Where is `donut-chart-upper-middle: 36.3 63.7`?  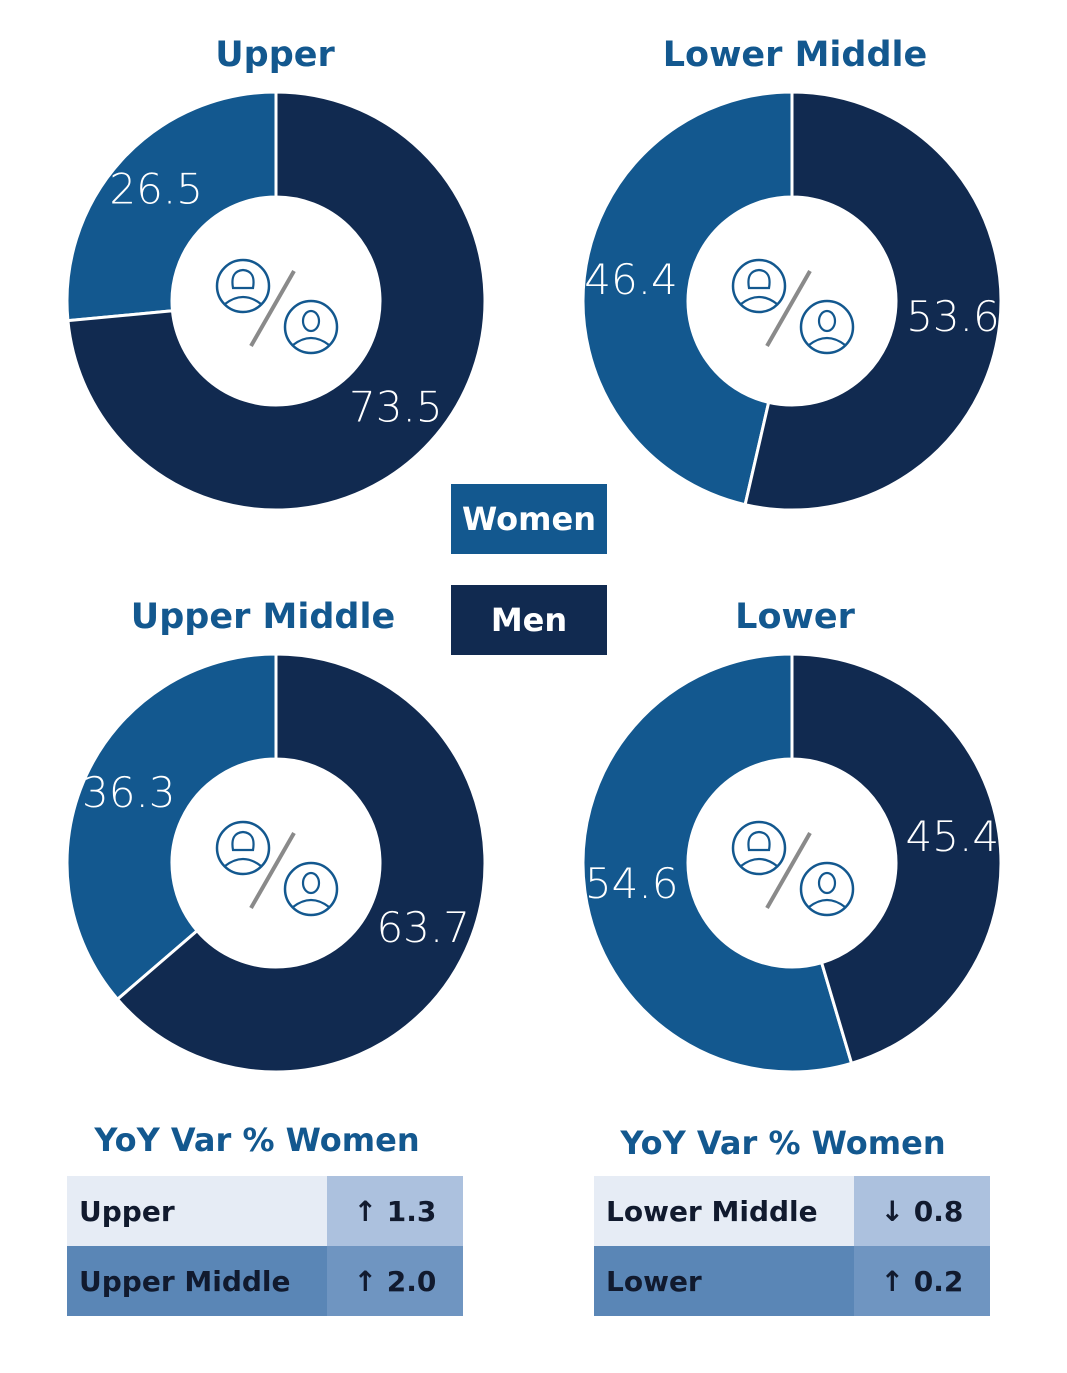 donut-chart-upper-middle: 36.3 63.7 is located at coordinates (276, 863).